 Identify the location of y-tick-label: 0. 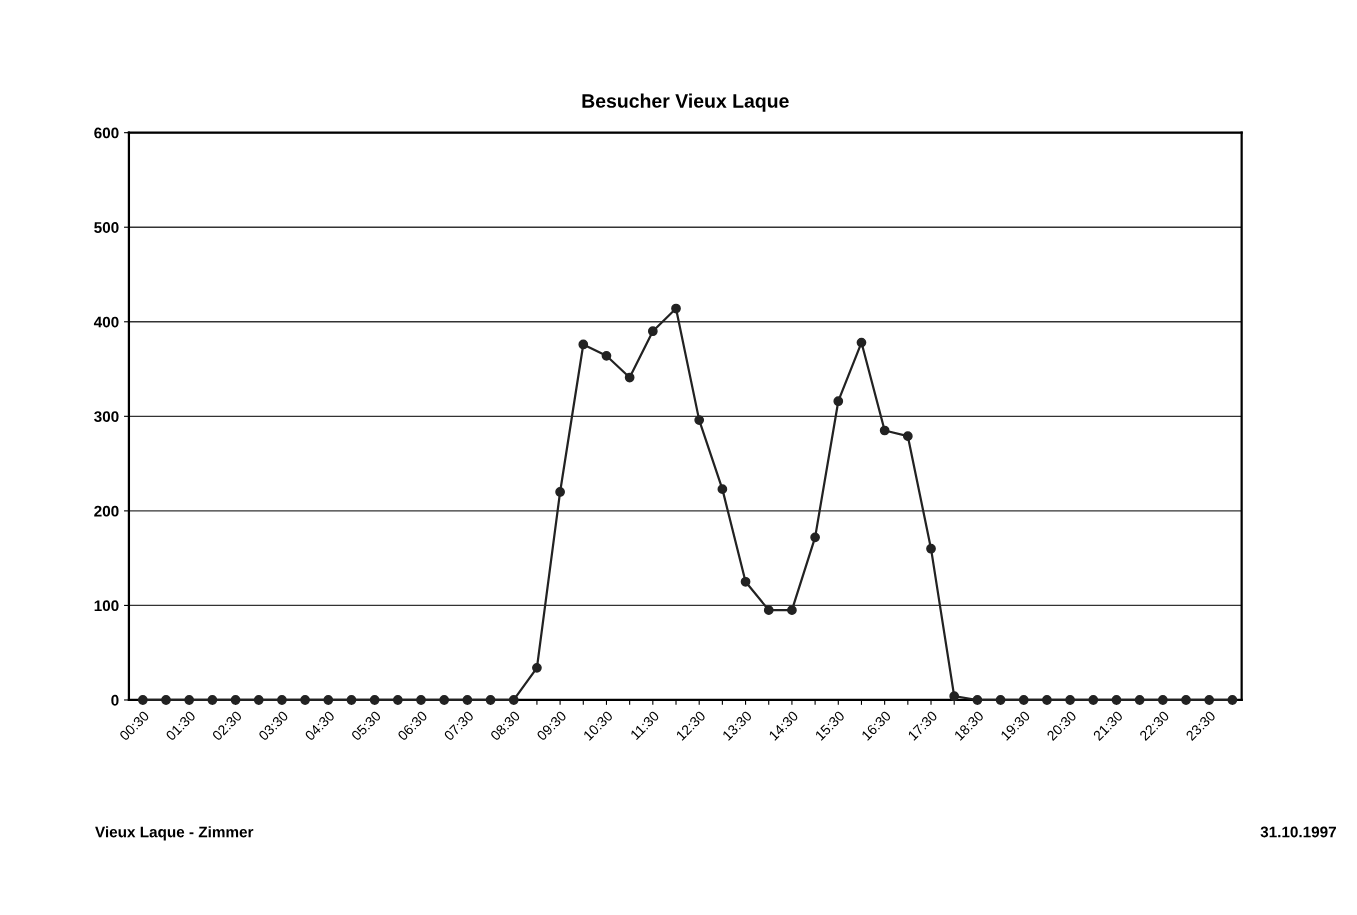
(115, 700).